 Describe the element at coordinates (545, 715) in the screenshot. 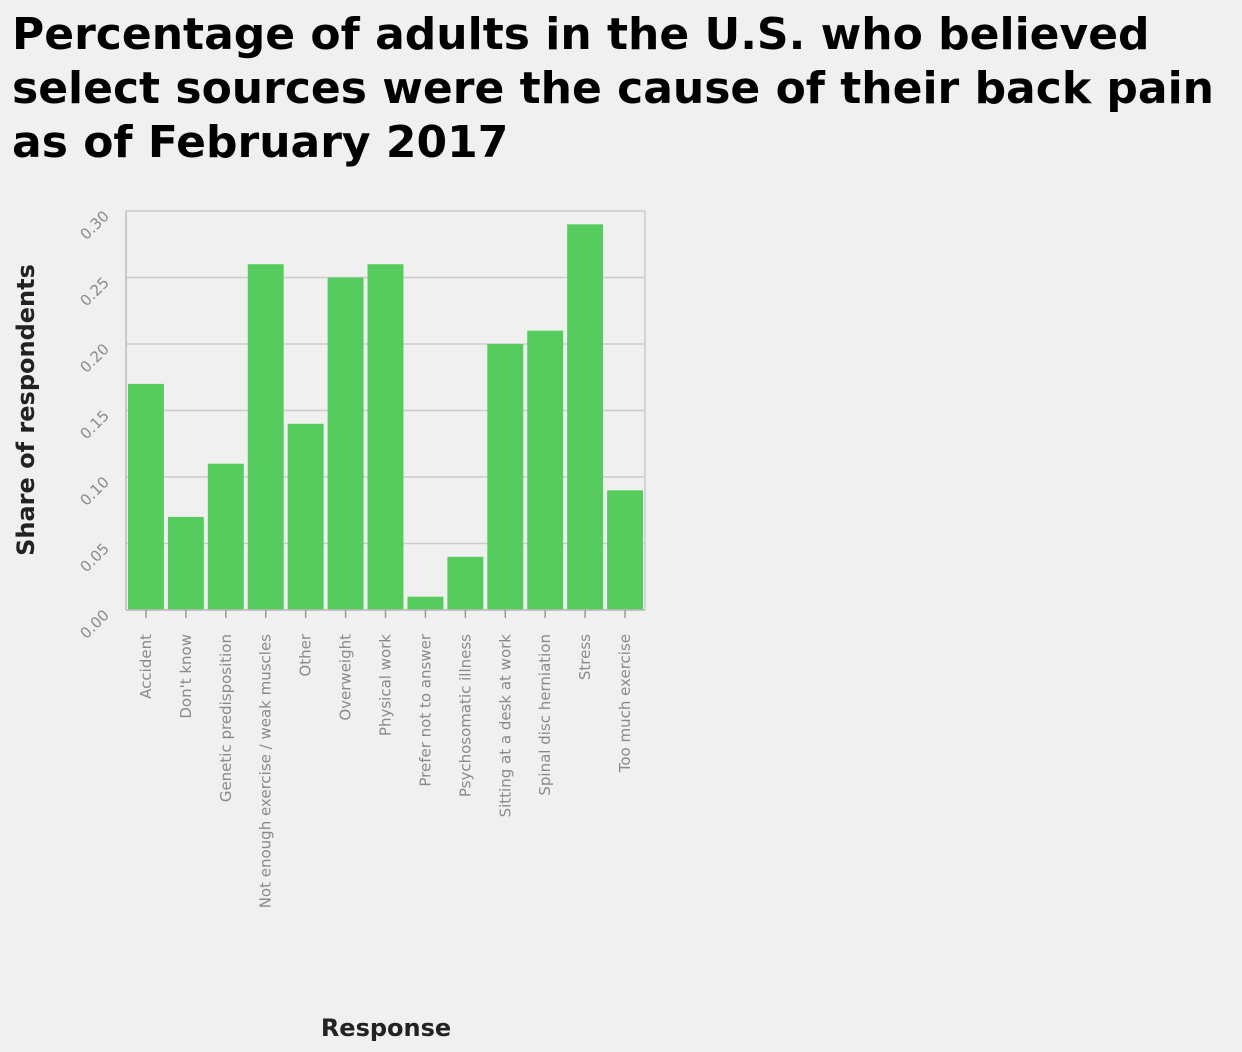

I see `x-tick-label: Spinal disc herniation` at that location.